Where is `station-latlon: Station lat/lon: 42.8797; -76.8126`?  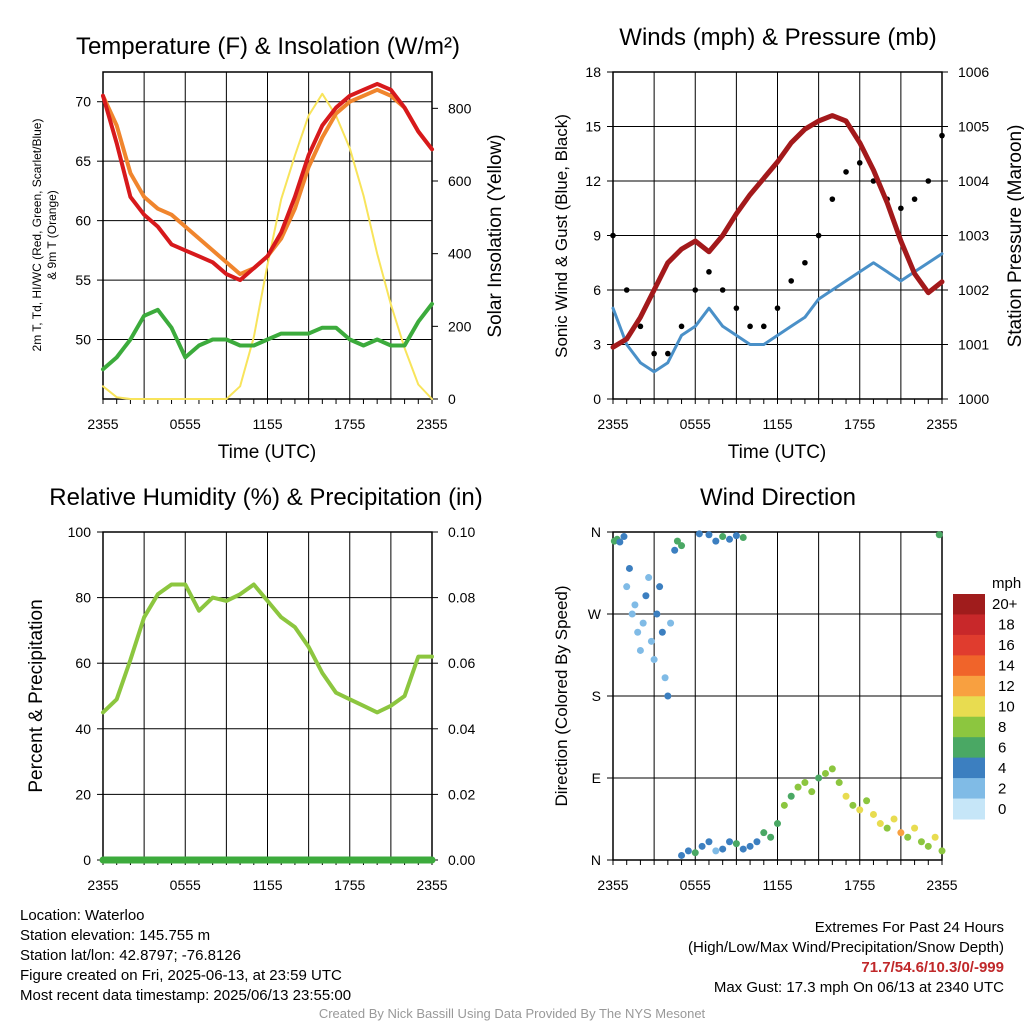 station-latlon: Station lat/lon: 42.8797; -76.8126 is located at coordinates (131, 955).